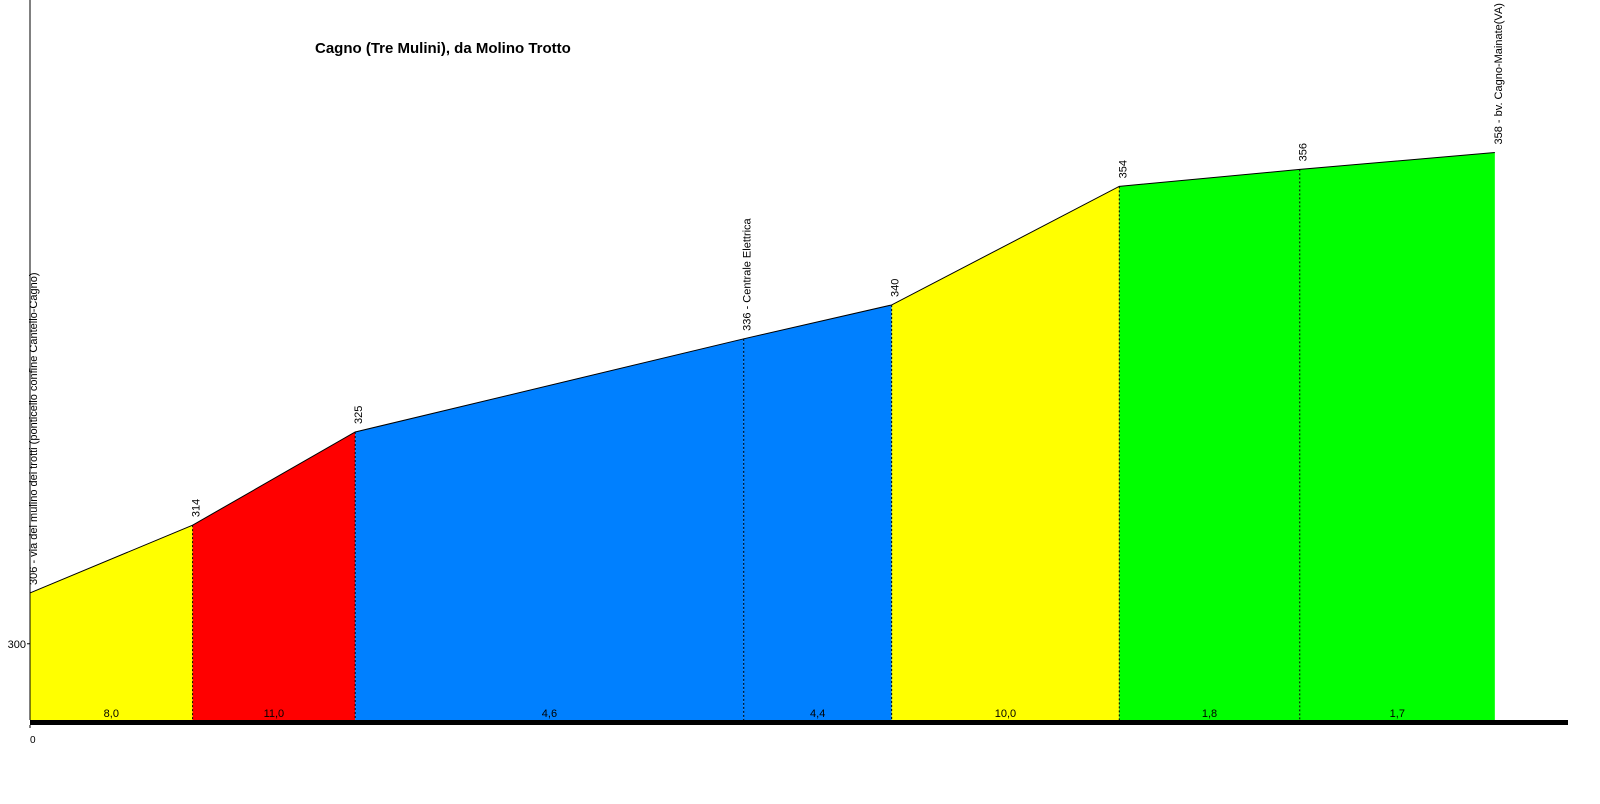 The height and width of the screenshot is (804, 1600). I want to click on x-axis, so click(799, 722).